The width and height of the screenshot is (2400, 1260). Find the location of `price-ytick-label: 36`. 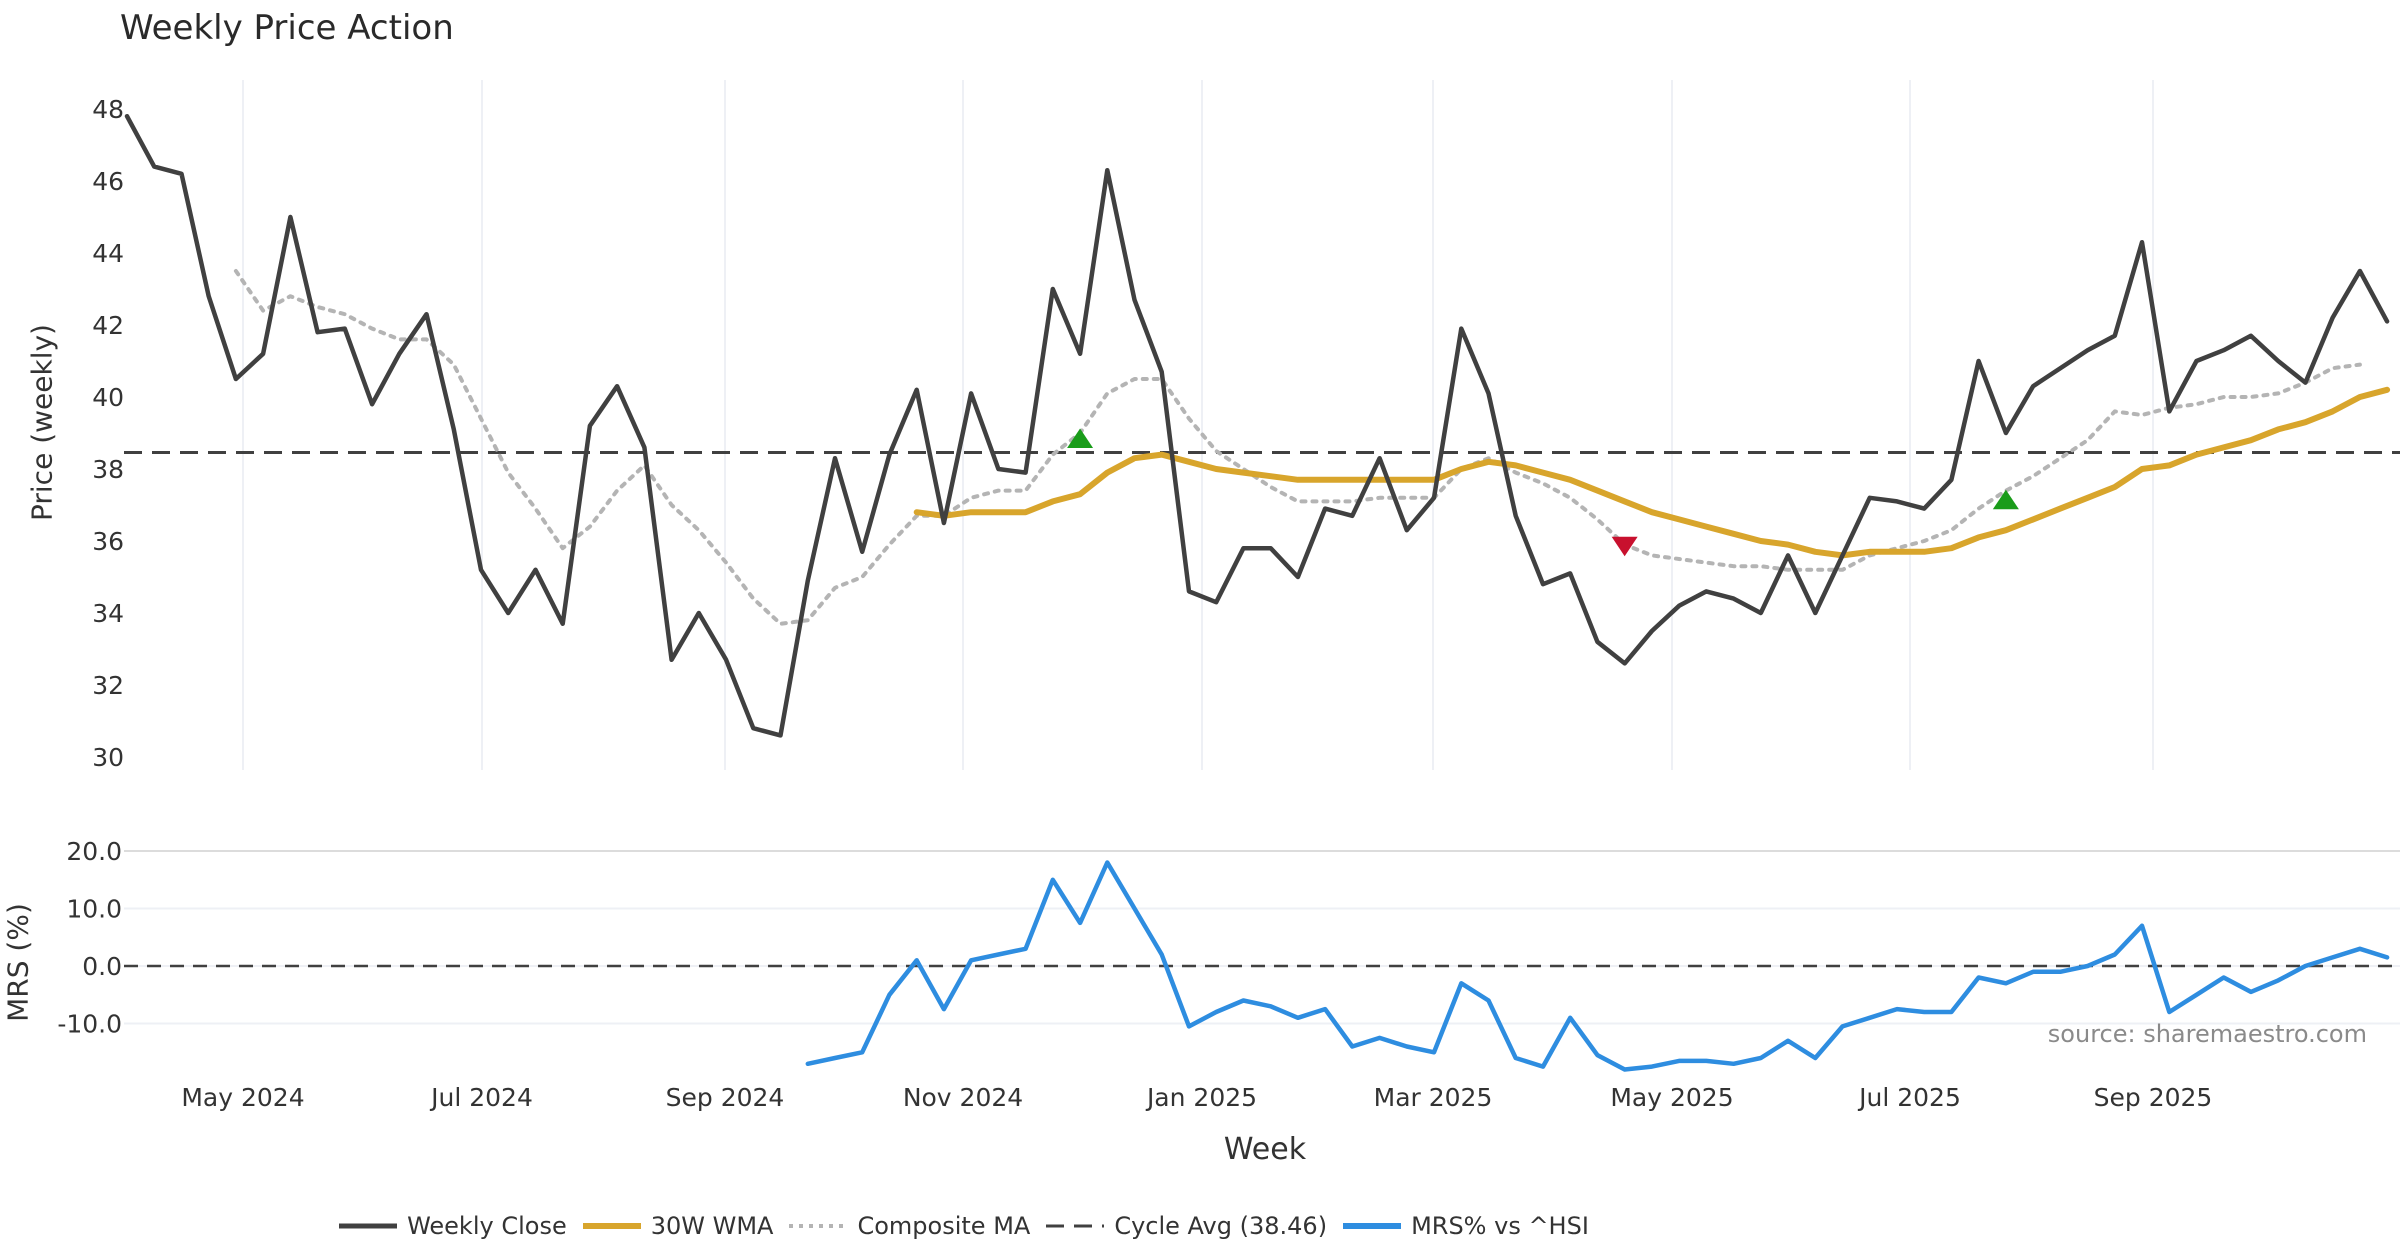

price-ytick-label: 36 is located at coordinates (108, 541).